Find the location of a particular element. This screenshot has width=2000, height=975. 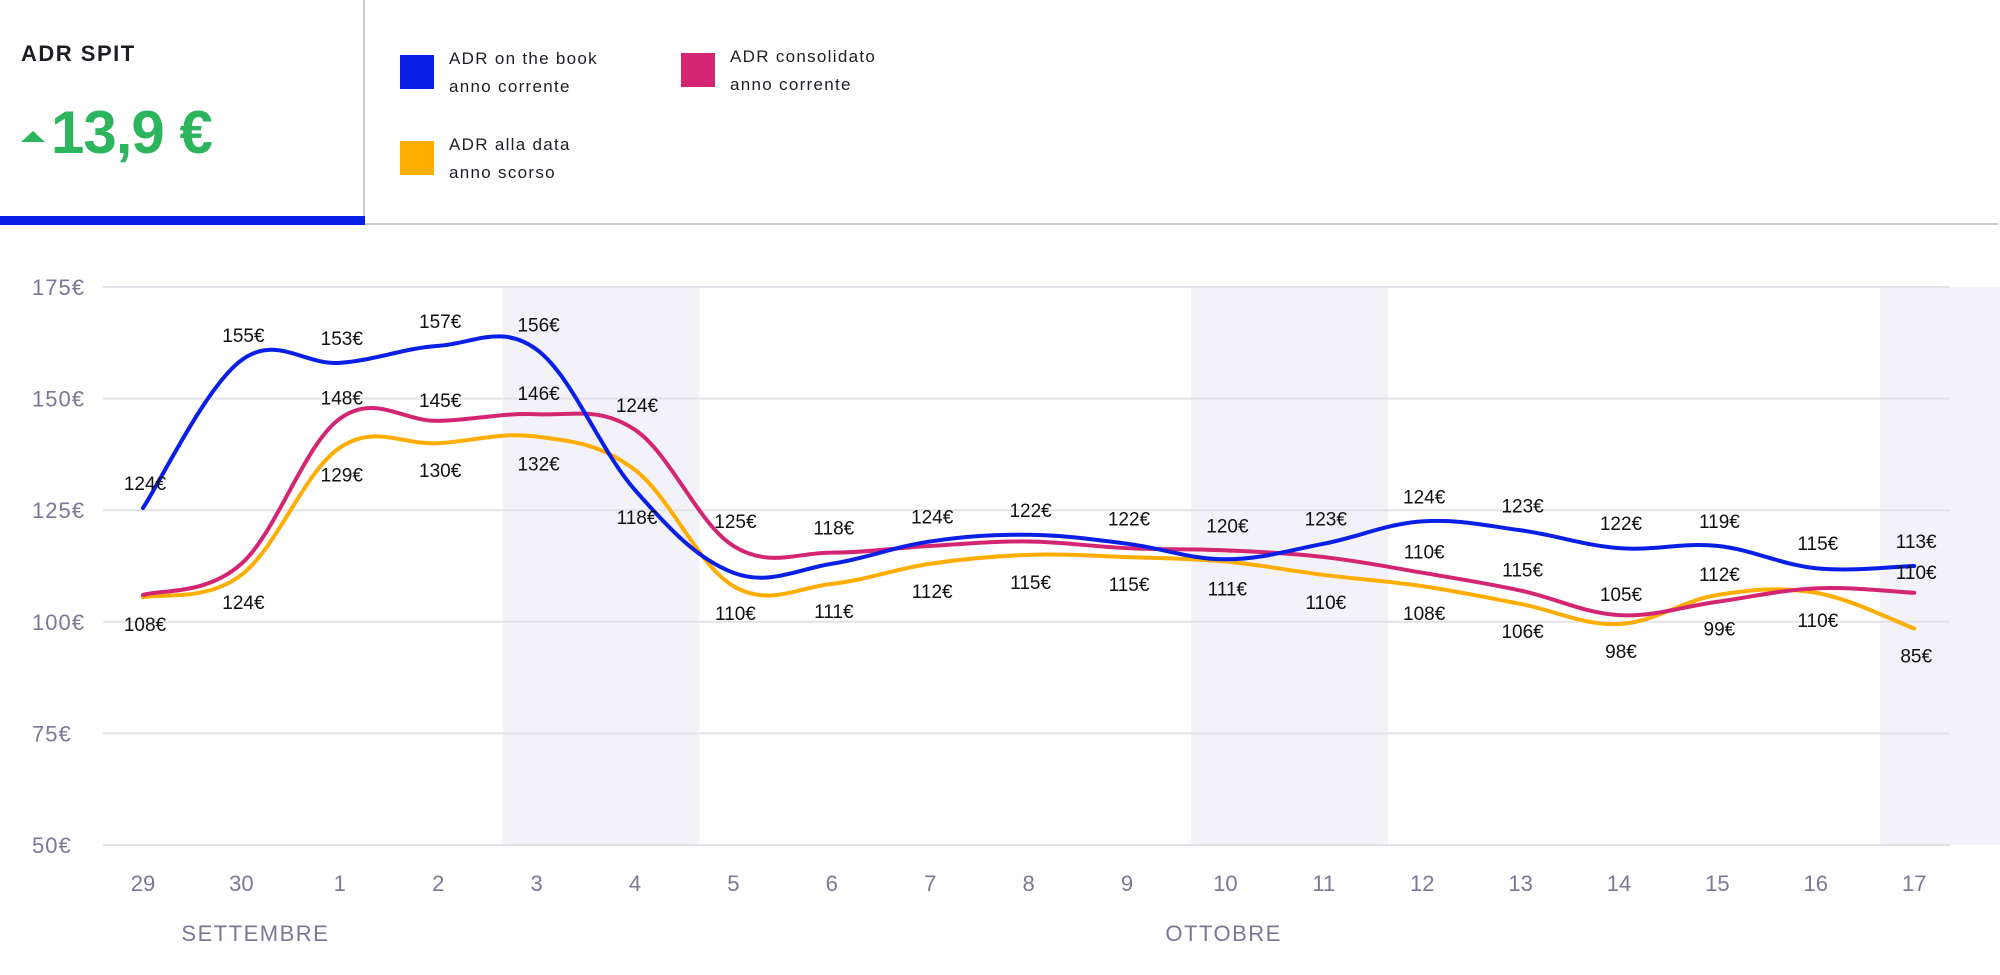

x-tick-label: 6 is located at coordinates (832, 883).